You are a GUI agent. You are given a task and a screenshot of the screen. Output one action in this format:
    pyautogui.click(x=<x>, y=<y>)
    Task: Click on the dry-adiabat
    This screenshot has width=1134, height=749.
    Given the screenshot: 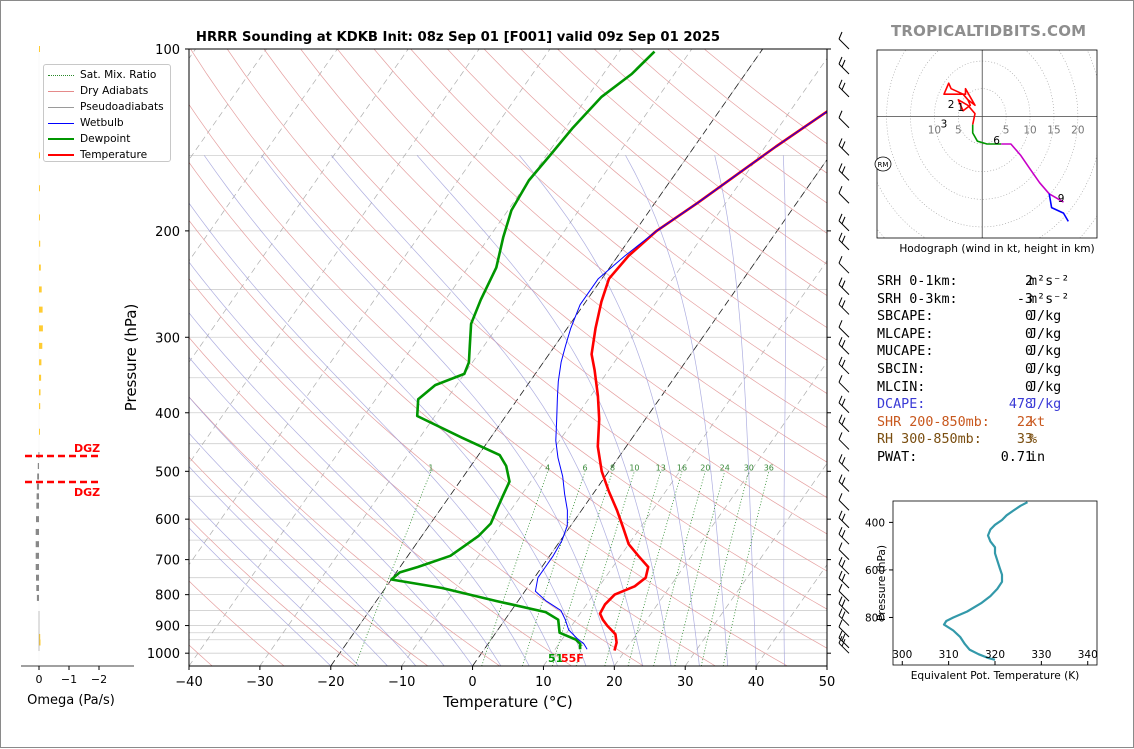 What is the action you would take?
    pyautogui.click(x=655, y=189)
    